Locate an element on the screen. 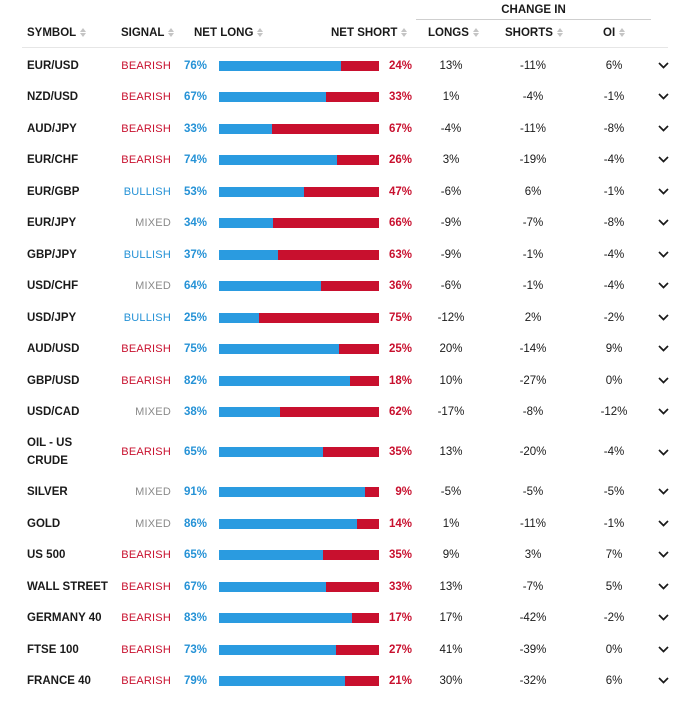  longs-change-cell: 30% is located at coordinates (451, 680).